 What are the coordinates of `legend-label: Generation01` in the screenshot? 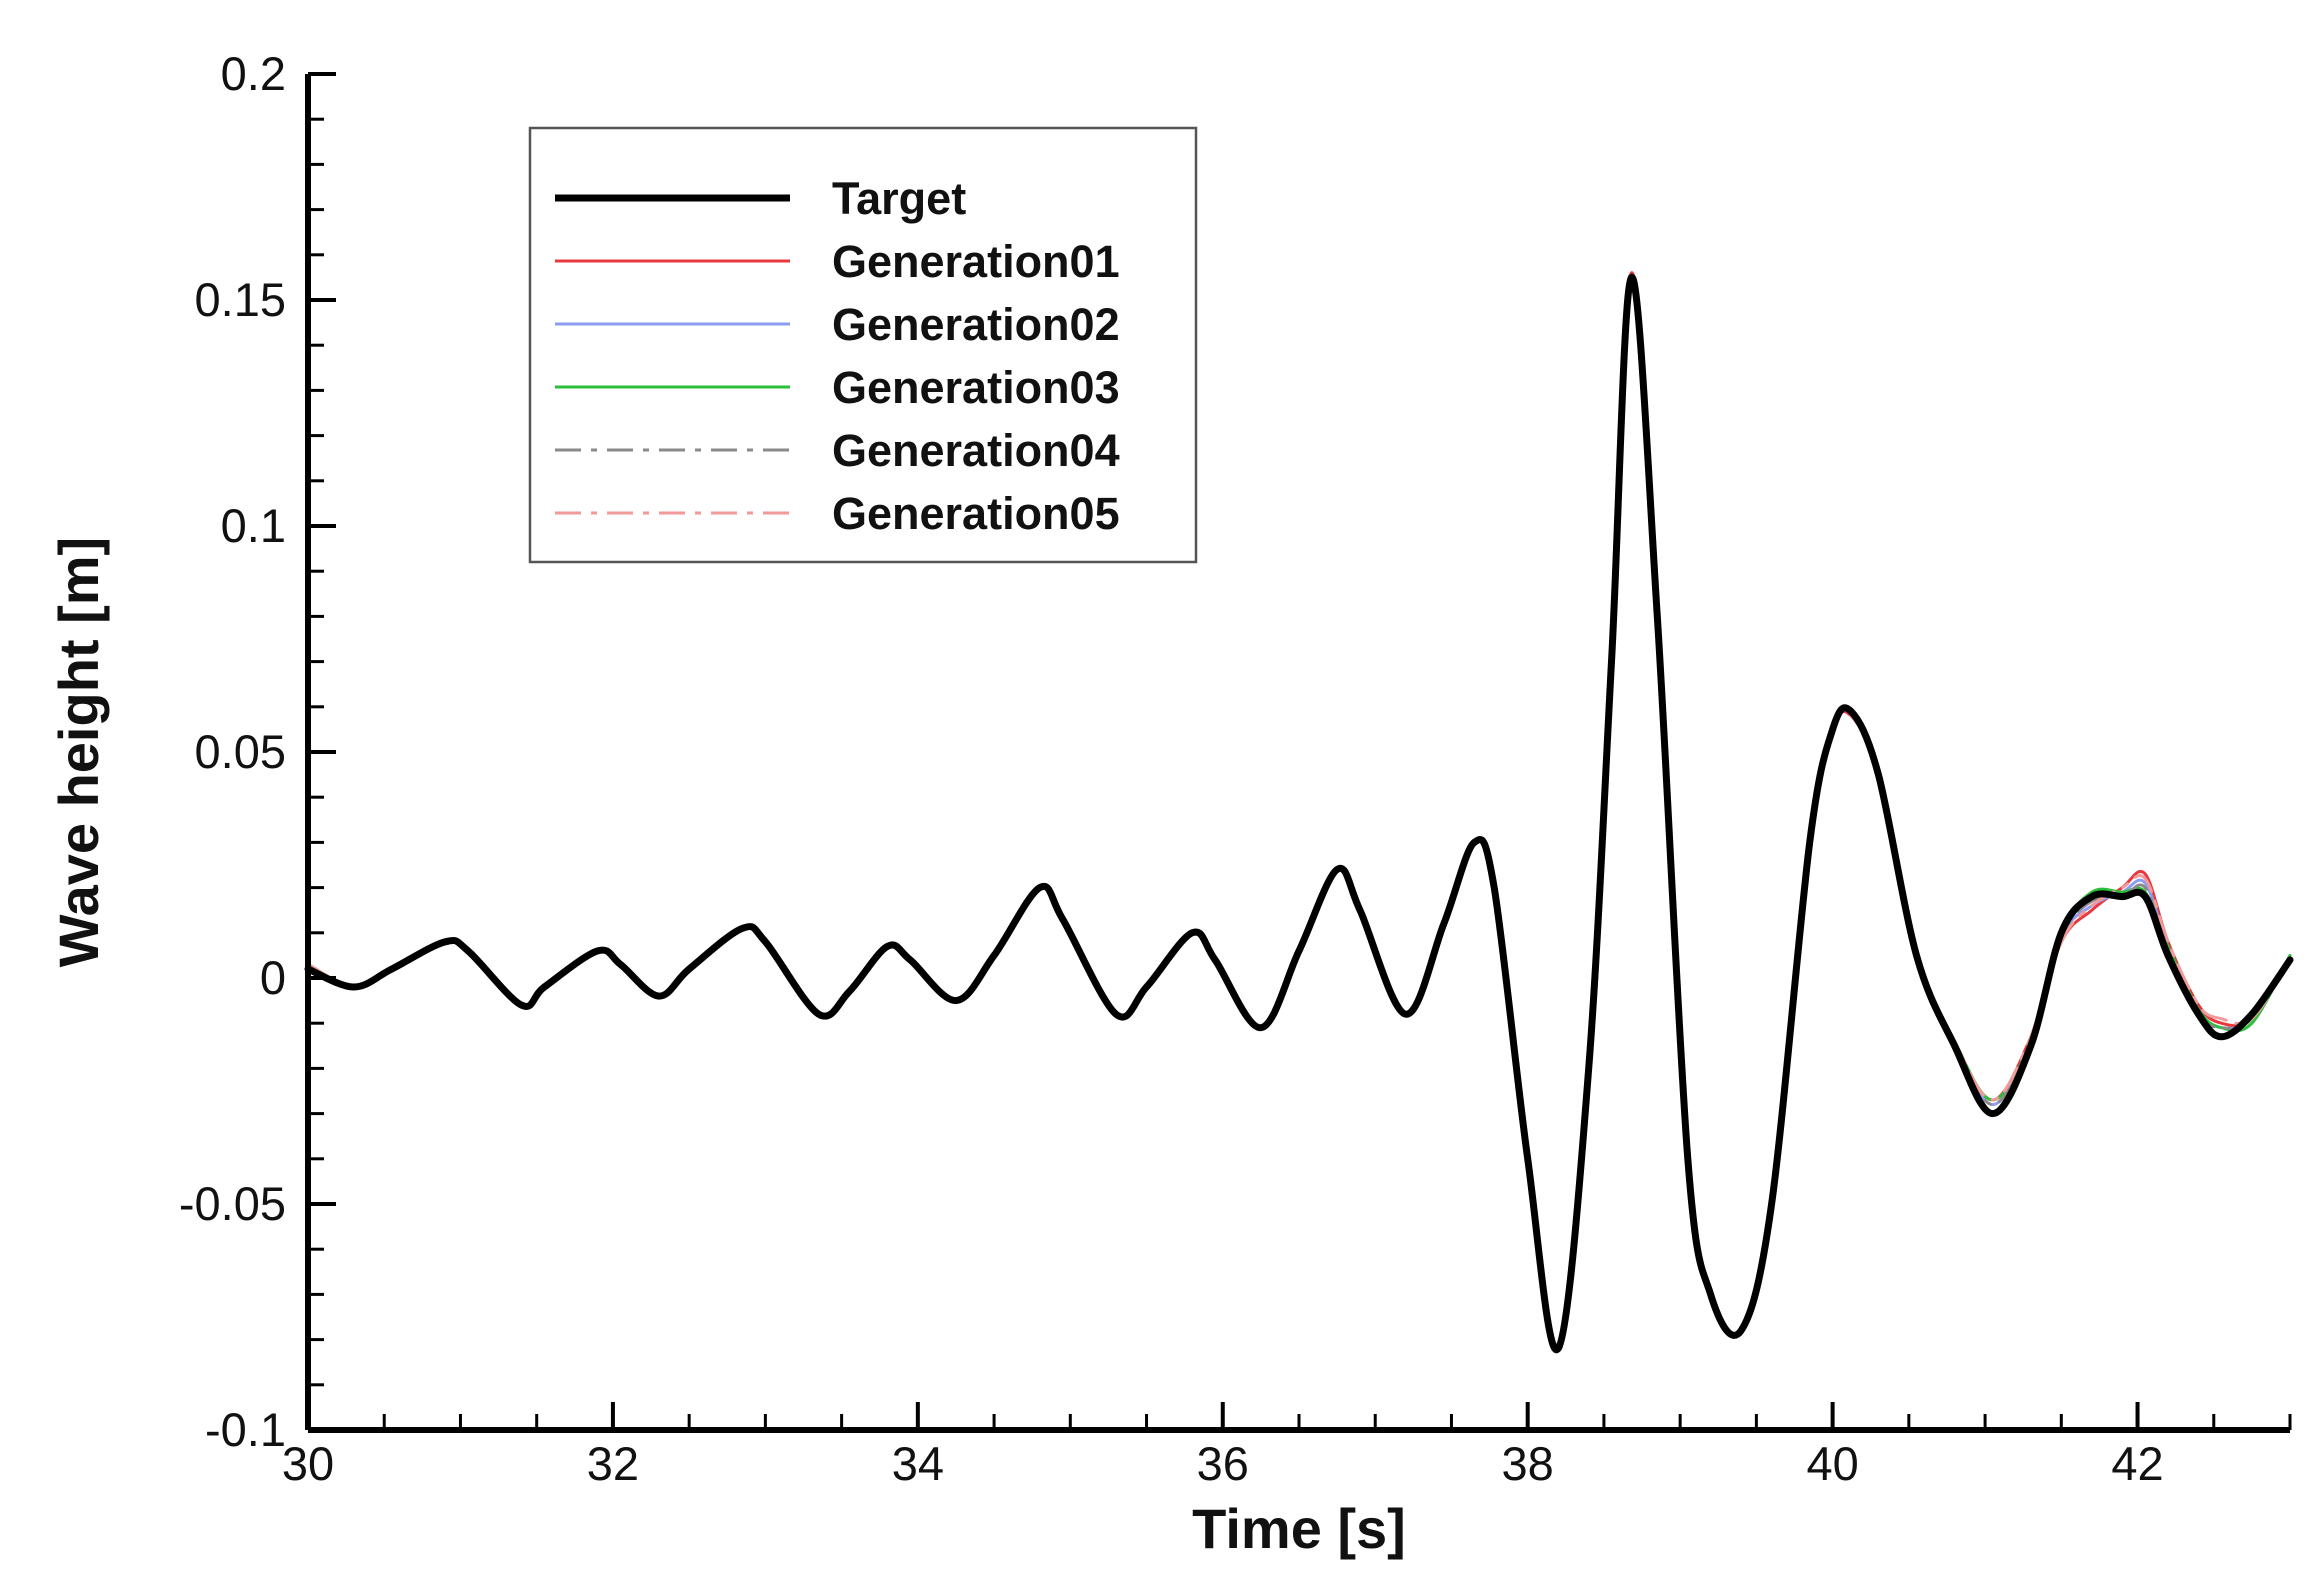 It's located at (976, 261).